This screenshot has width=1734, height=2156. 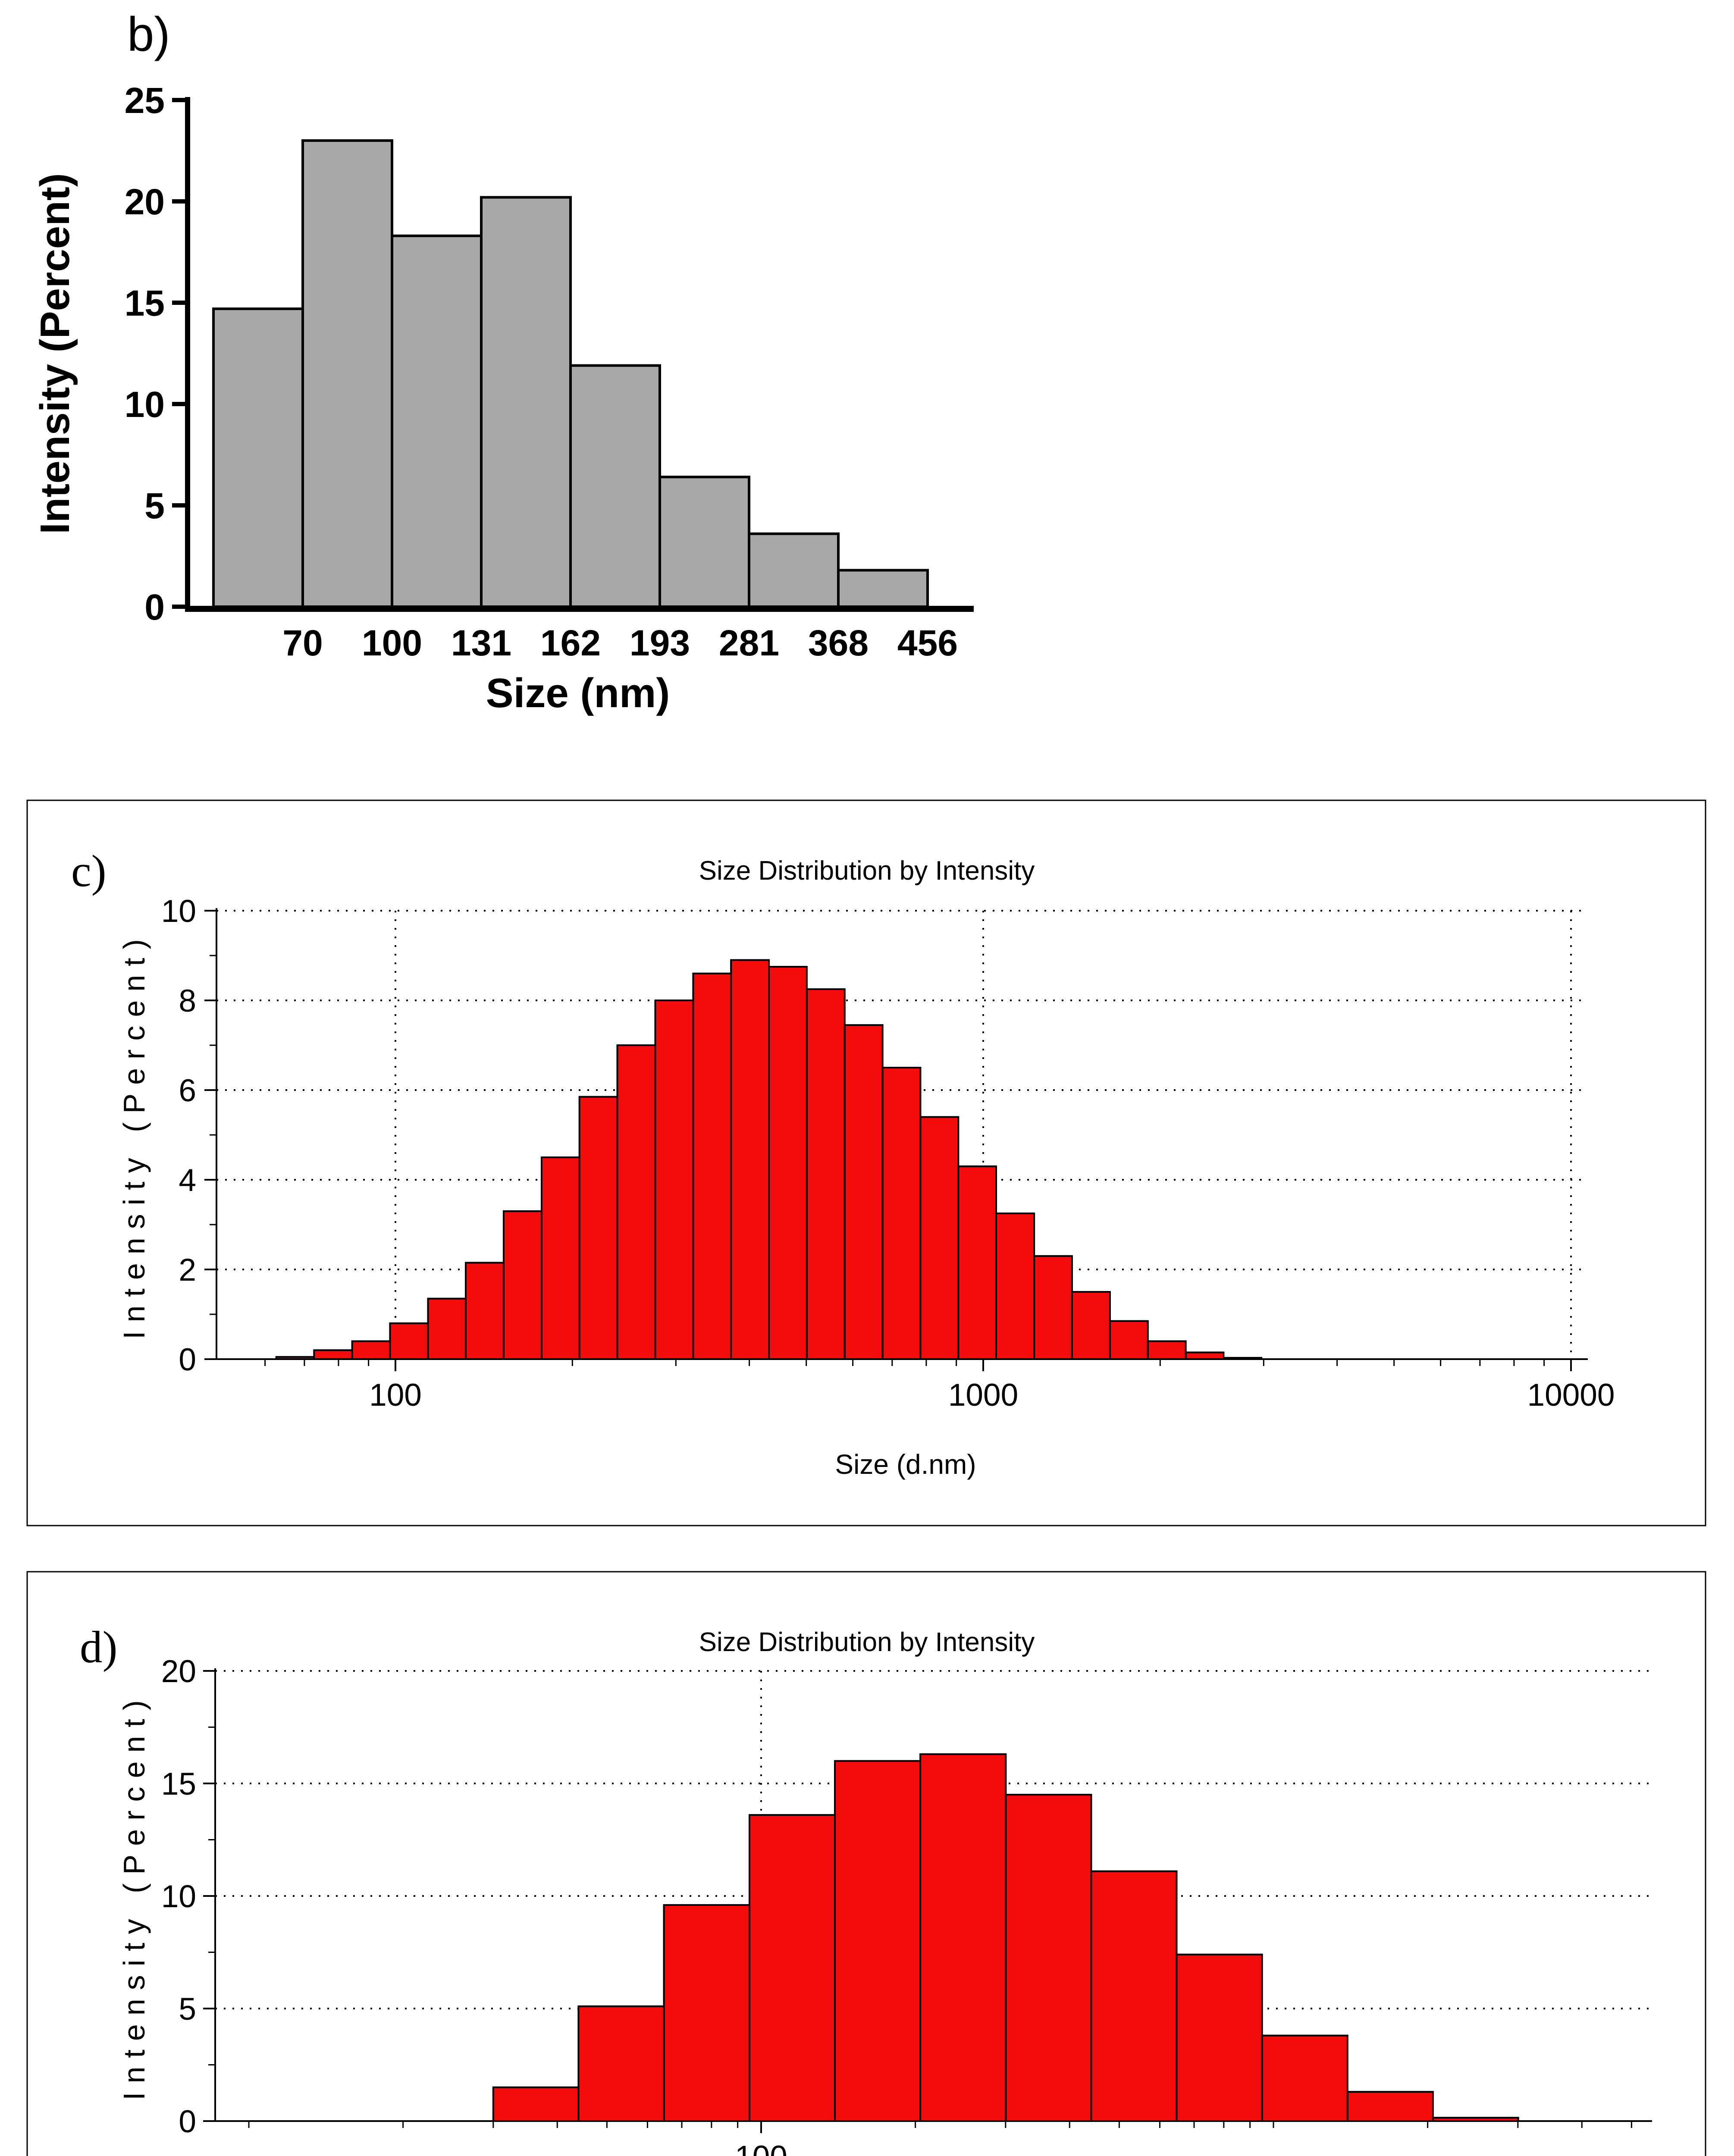 I want to click on chart-c-x-axis-title: Size (d.nm), so click(x=905, y=1464).